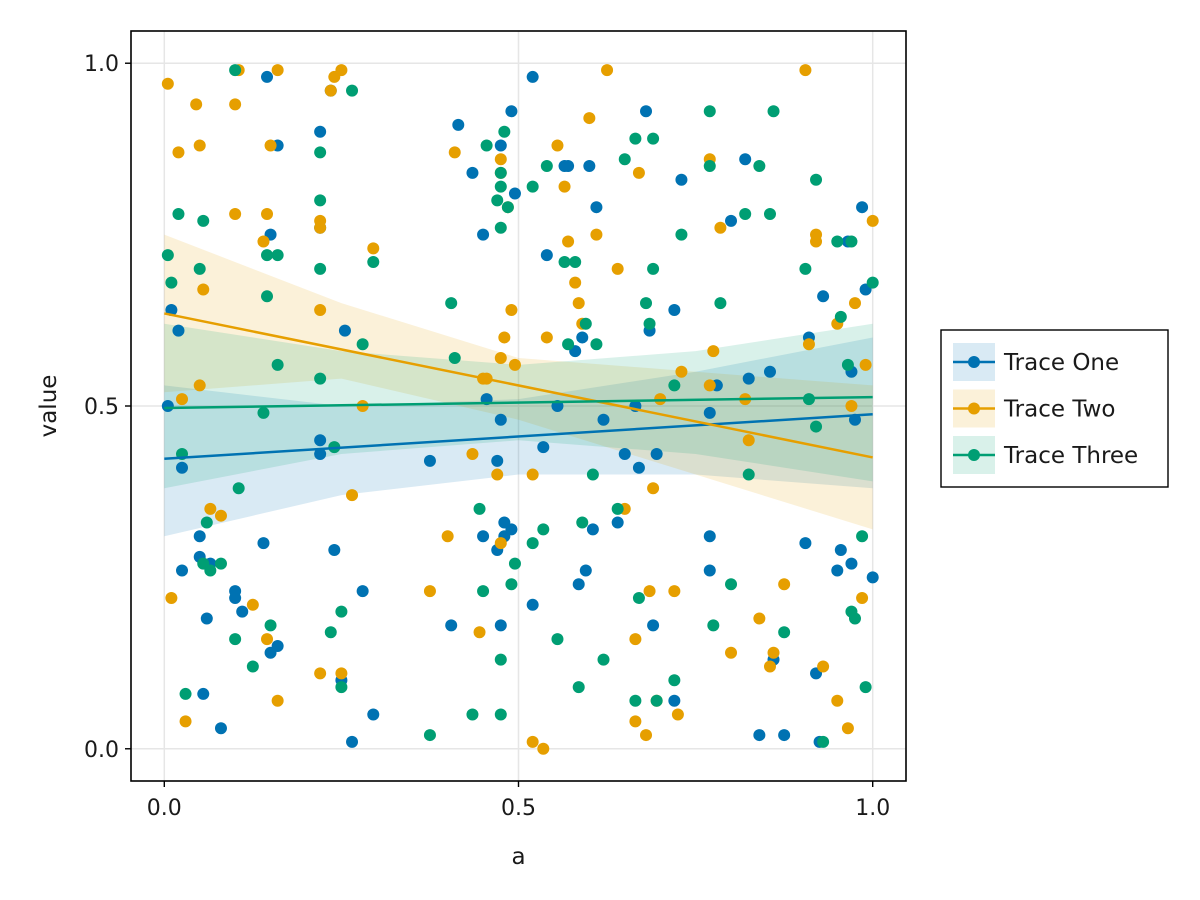 The width and height of the screenshot is (1200, 900). I want to click on legend-label: Trace Three, so click(1070, 456).